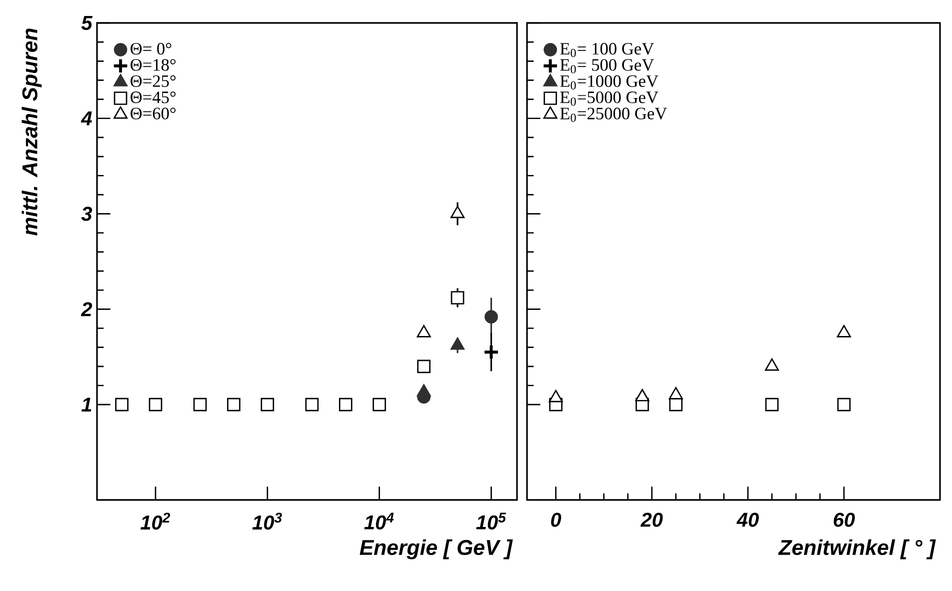  I want to click on x-tick-label: 60, so click(844, 519).